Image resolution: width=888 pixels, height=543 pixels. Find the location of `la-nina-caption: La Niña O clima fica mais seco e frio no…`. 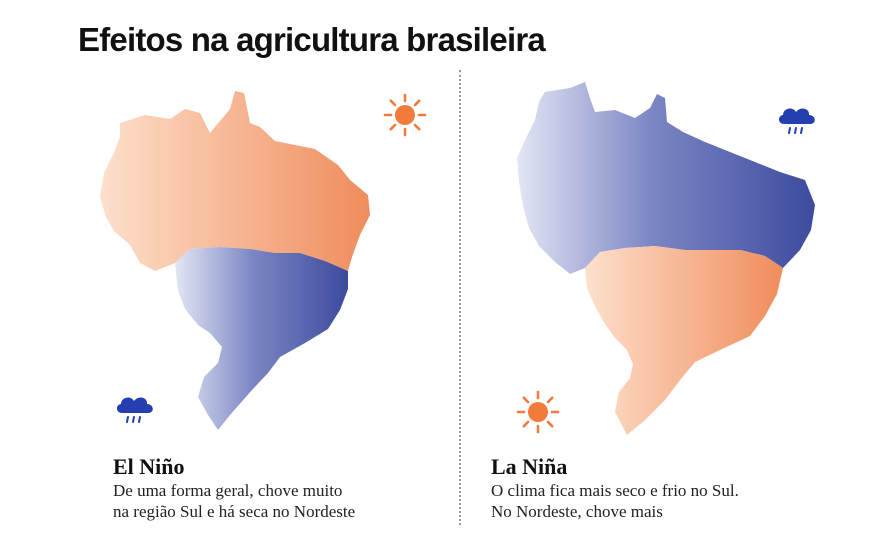

la-nina-caption: La Niña O clima fica mais seco e frio no… is located at coordinates (661, 488).